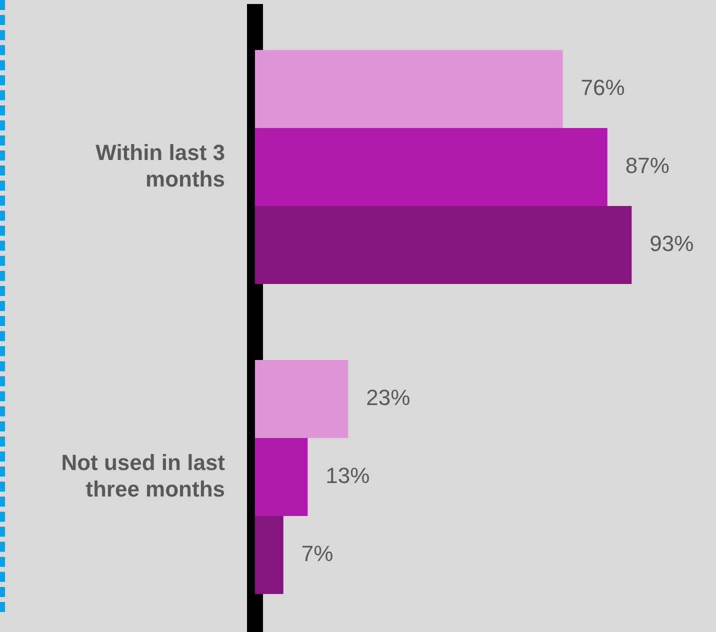 This screenshot has width=716, height=632. I want to click on y-tick-label: Not used in last three months, so click(143, 476).